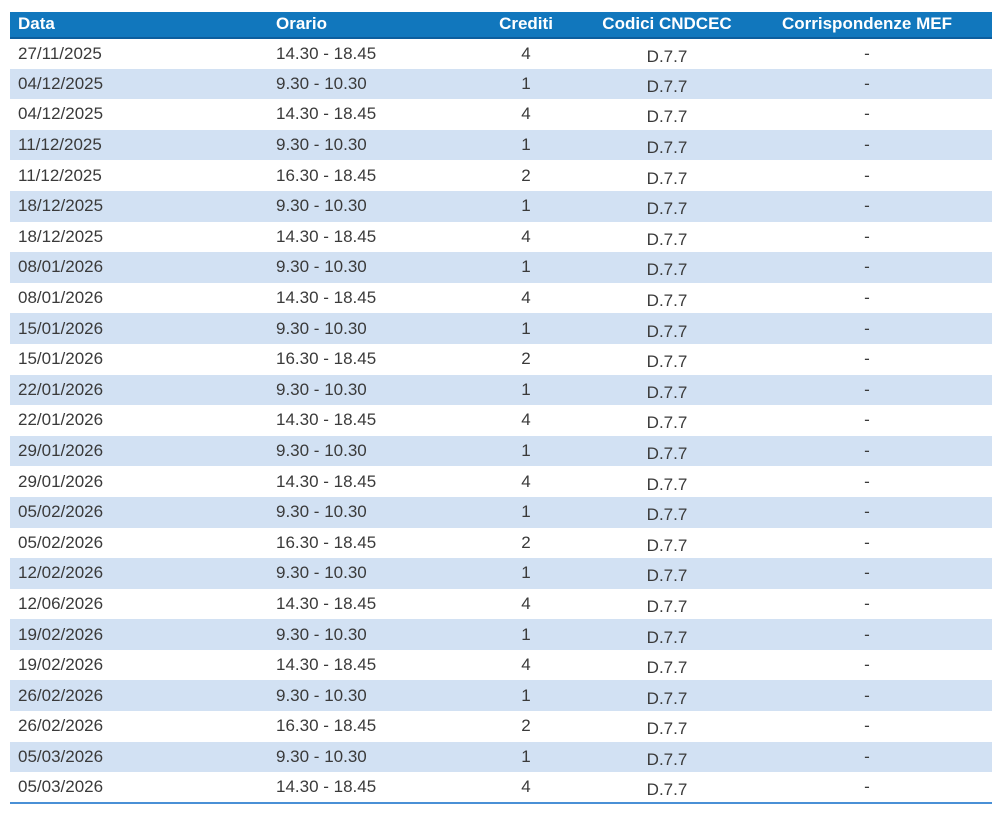  I want to click on cell-data: 26/02/2026, so click(61, 726).